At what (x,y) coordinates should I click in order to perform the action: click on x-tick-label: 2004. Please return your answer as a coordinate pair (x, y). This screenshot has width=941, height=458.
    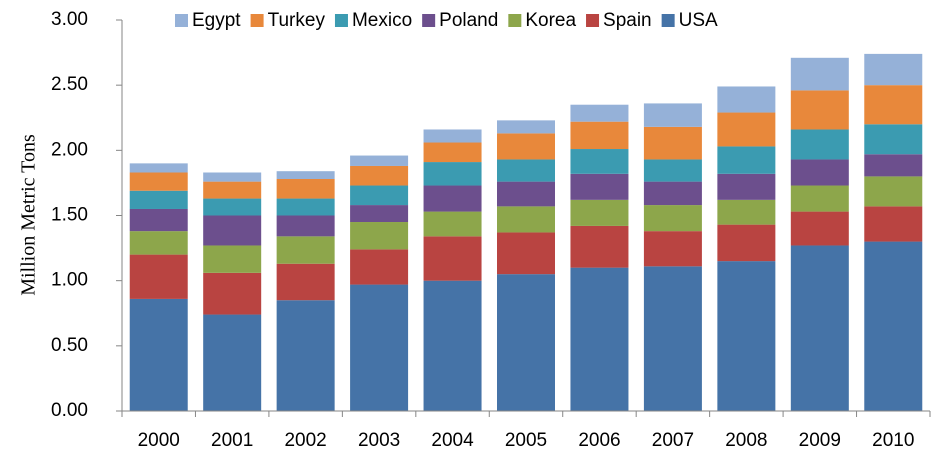
    Looking at the image, I should click on (452, 440).